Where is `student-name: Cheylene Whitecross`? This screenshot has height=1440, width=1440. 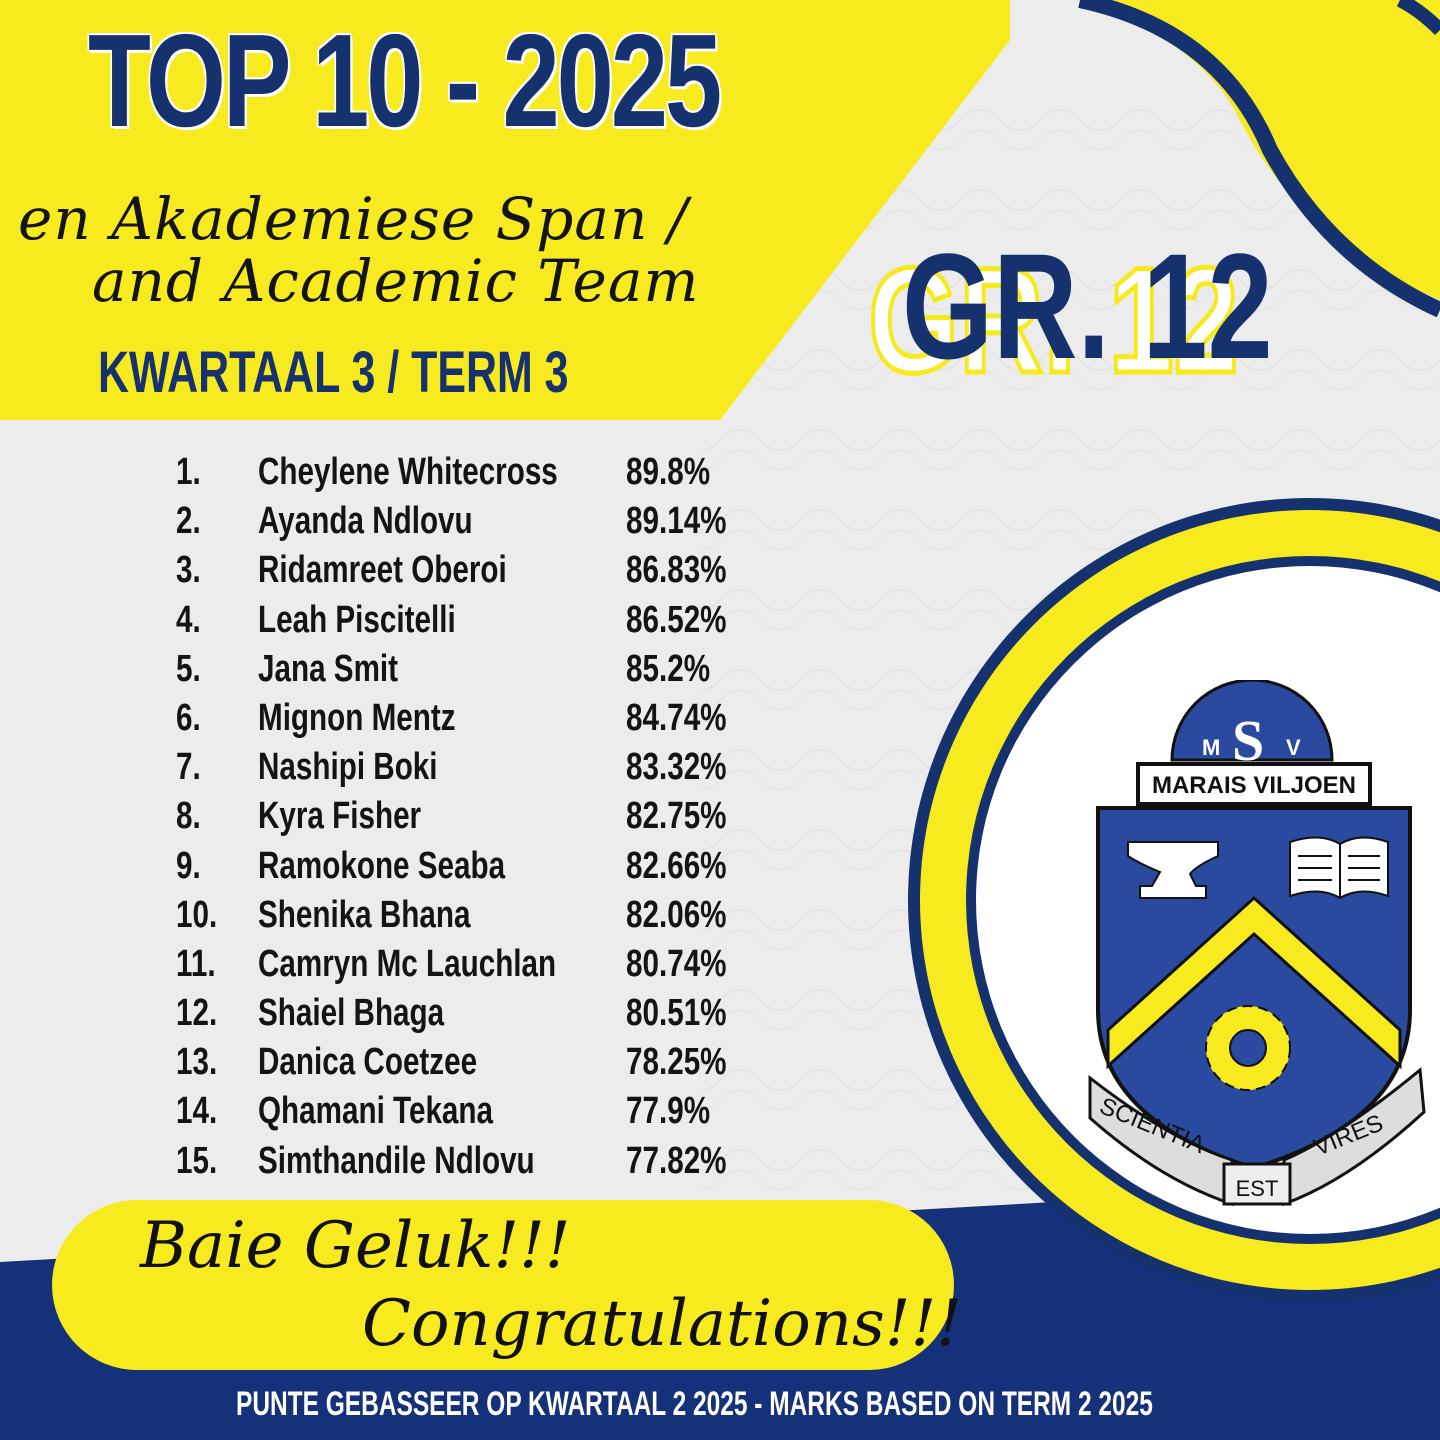 student-name: Cheylene Whitecross is located at coordinates (408, 472).